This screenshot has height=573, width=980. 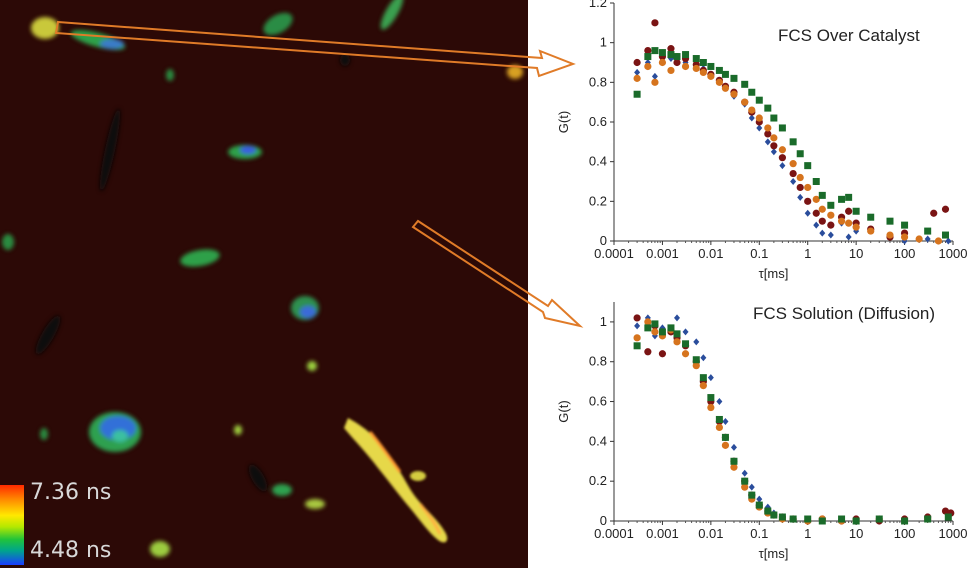 What do you see at coordinates (662, 533) in the screenshot?
I see `chart2-xtick-label: 0.001` at bounding box center [662, 533].